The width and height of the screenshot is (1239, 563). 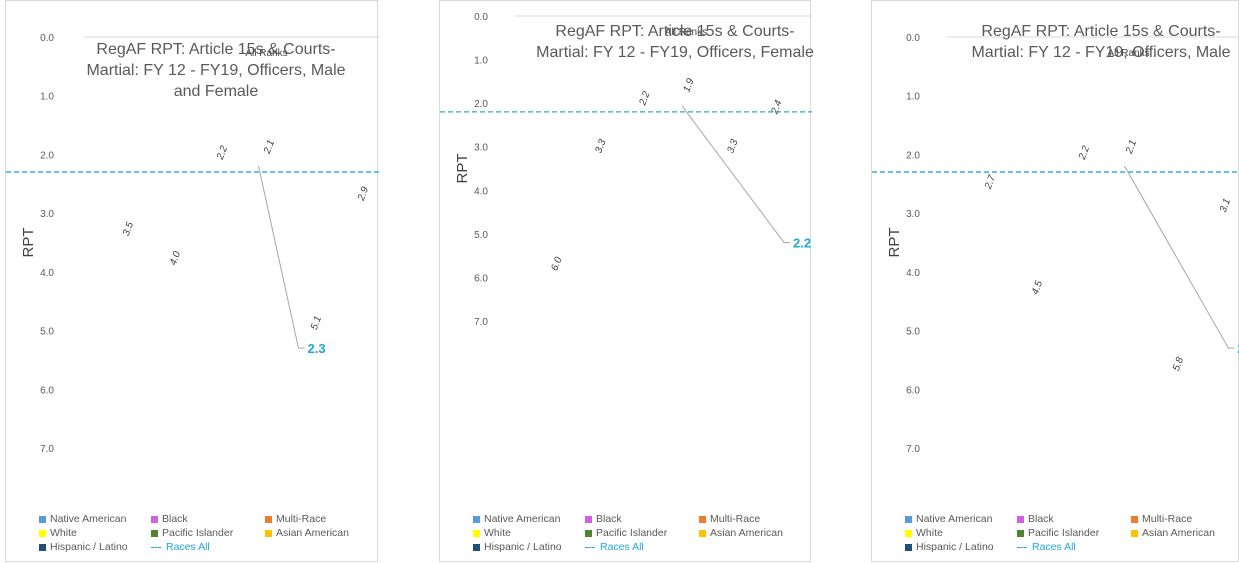 I want to click on legend-label: Pacific Islander, so click(x=197, y=533).